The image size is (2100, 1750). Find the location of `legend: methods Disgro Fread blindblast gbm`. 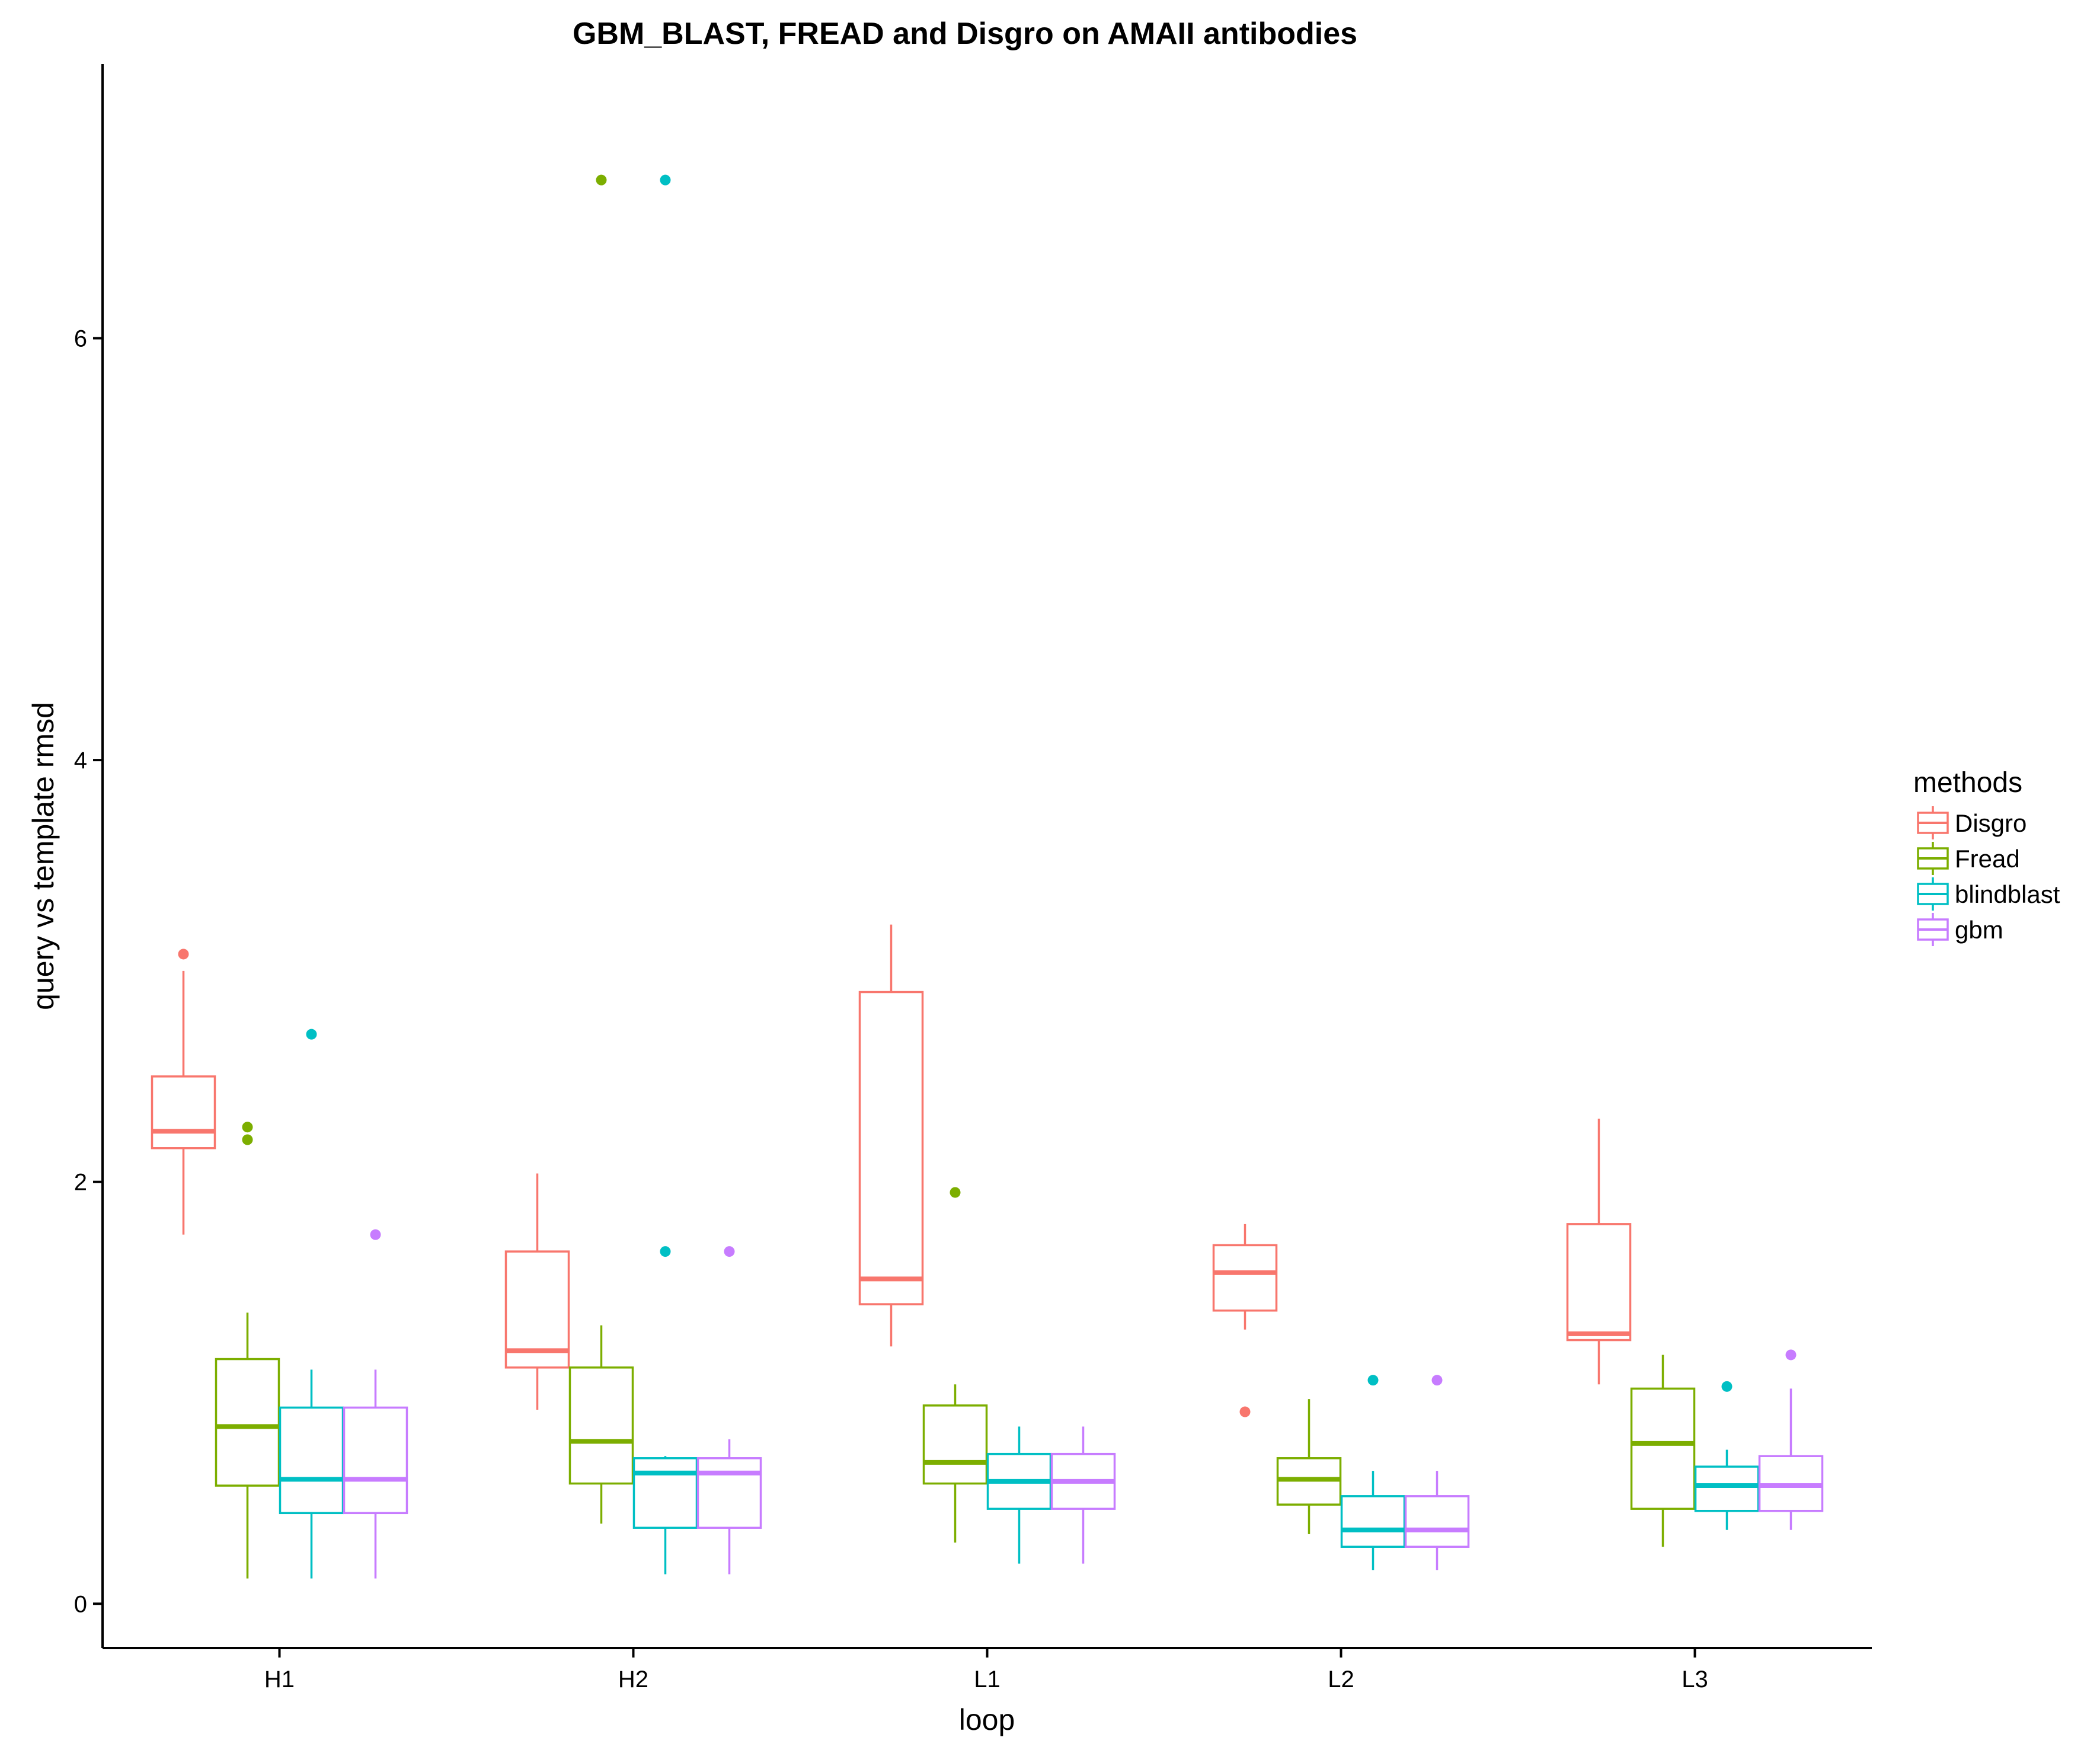

legend: methods Disgro Fread blindblast gbm is located at coordinates (1986, 856).